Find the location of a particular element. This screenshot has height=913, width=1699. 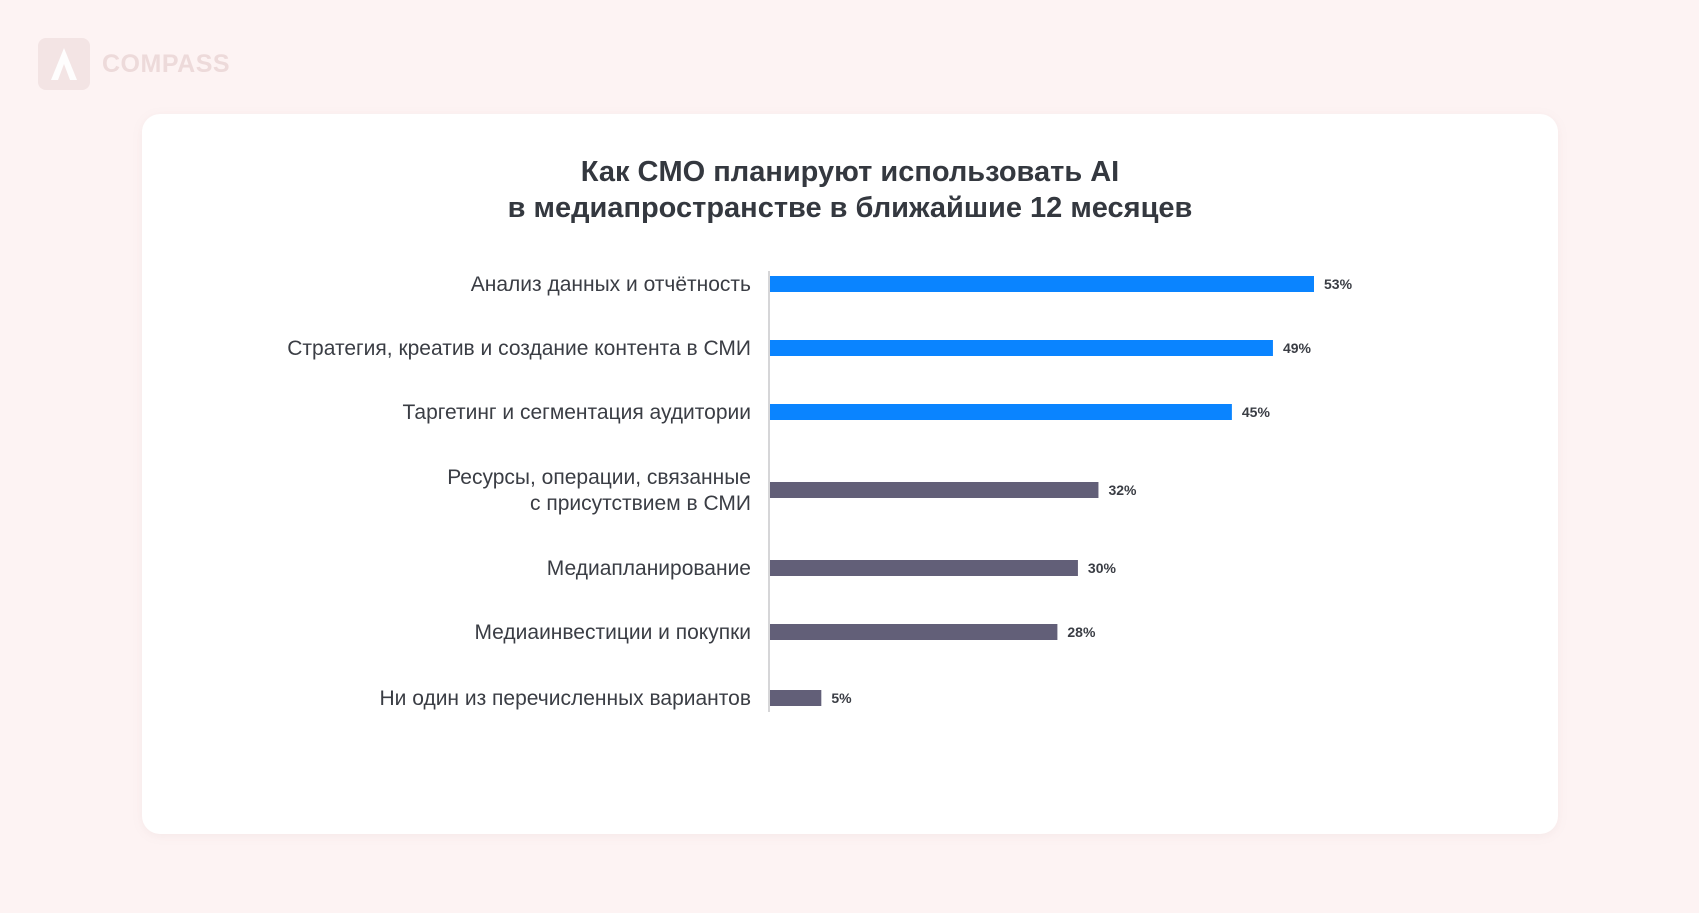

brand-name: COMPASS is located at coordinates (166, 63).